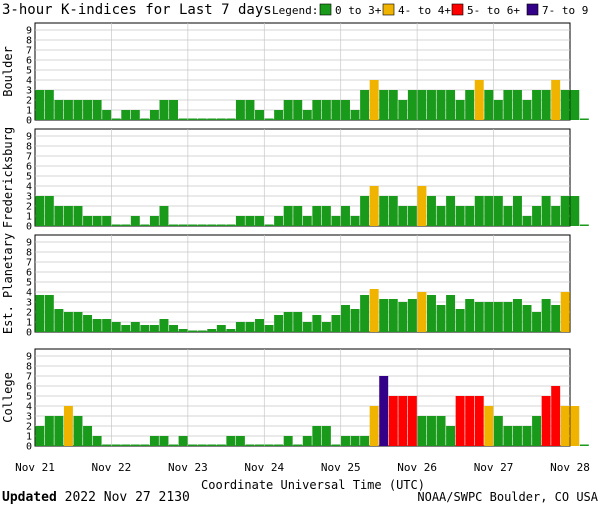 The image size is (600, 510). Describe the element at coordinates (29, 303) in the screenshot. I see `y-tick-label: 3` at that location.